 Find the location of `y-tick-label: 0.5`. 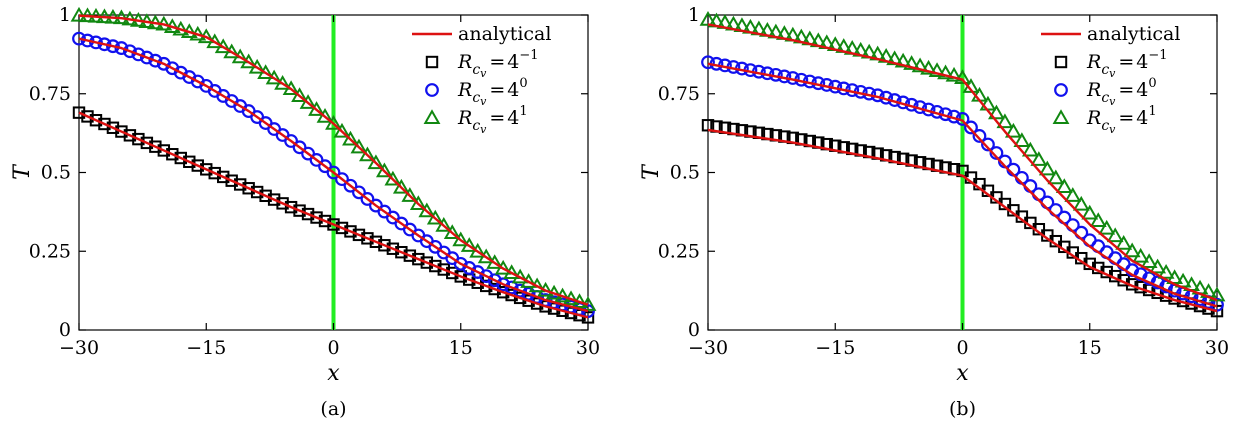

y-tick-label: 0.5 is located at coordinates (56, 173).